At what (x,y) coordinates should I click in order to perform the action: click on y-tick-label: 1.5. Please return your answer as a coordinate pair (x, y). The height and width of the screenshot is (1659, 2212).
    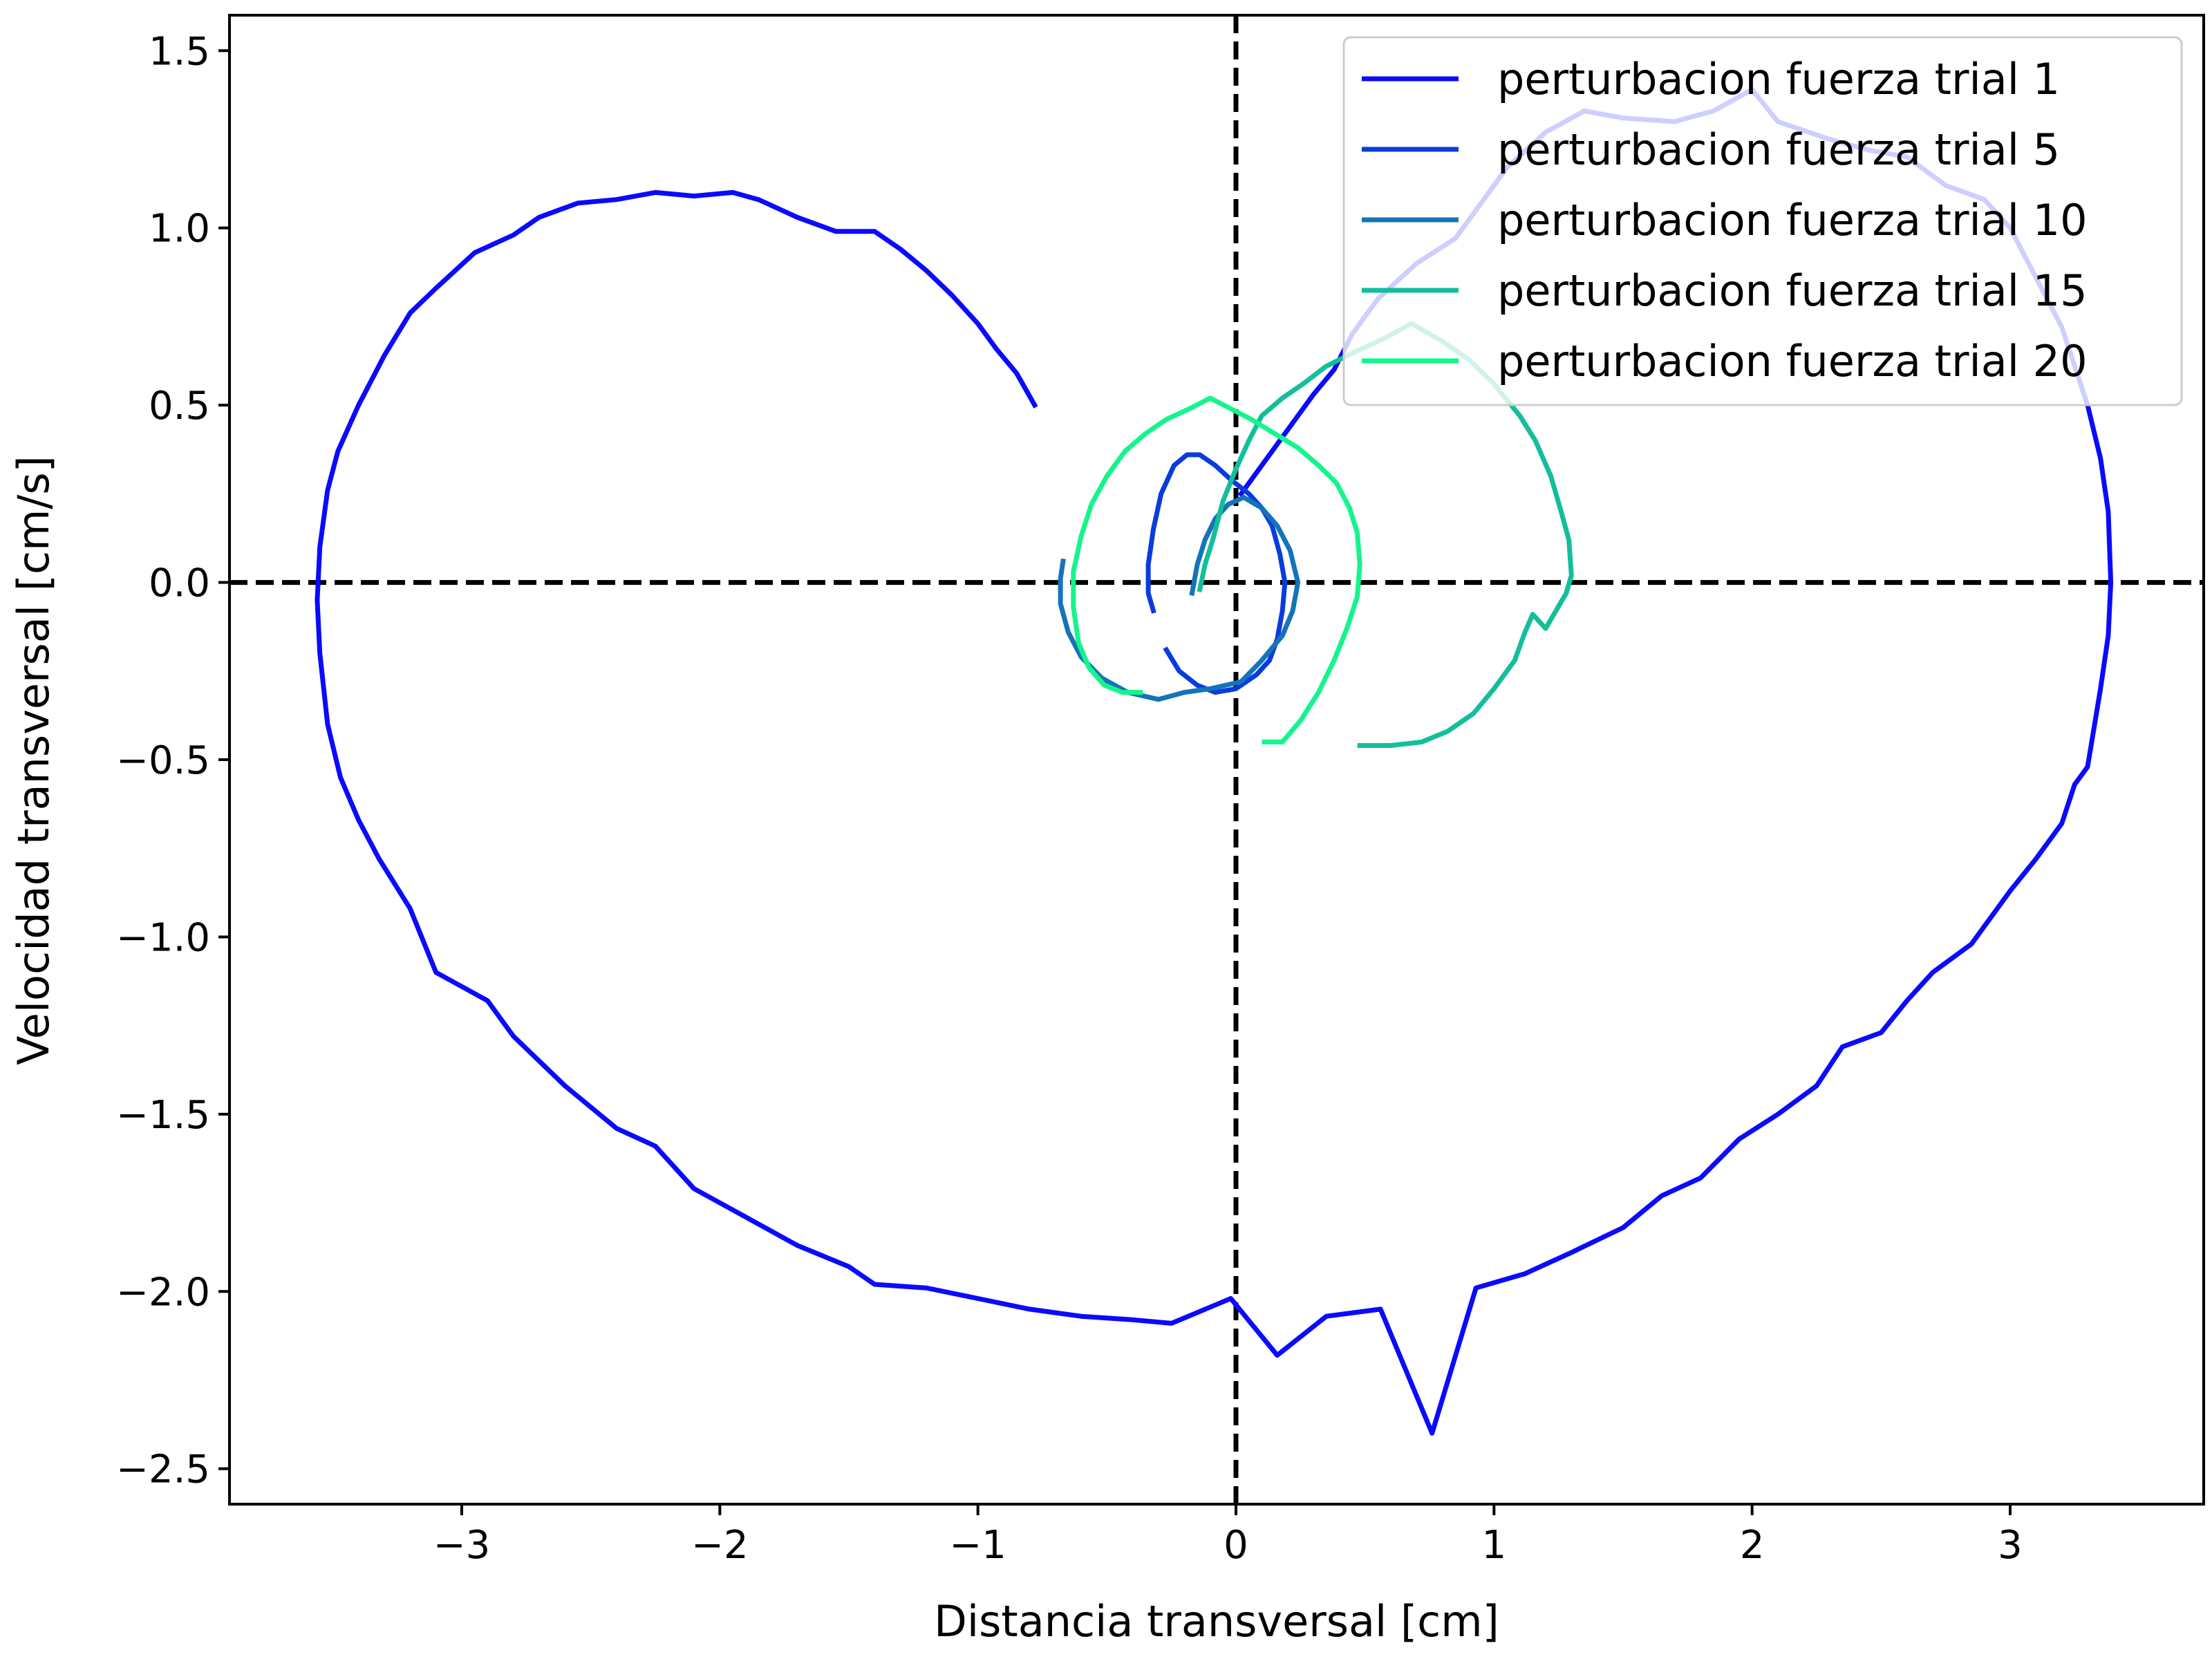
    Looking at the image, I should click on (180, 51).